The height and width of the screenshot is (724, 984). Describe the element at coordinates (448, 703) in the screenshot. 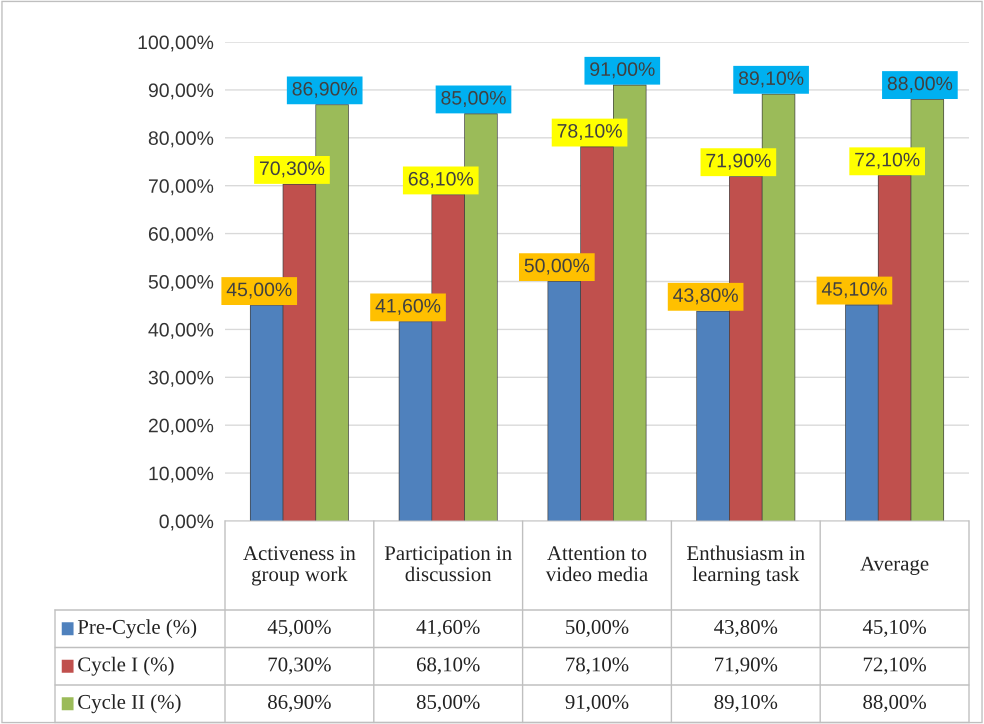

I see `data-label: 85,00%` at that location.